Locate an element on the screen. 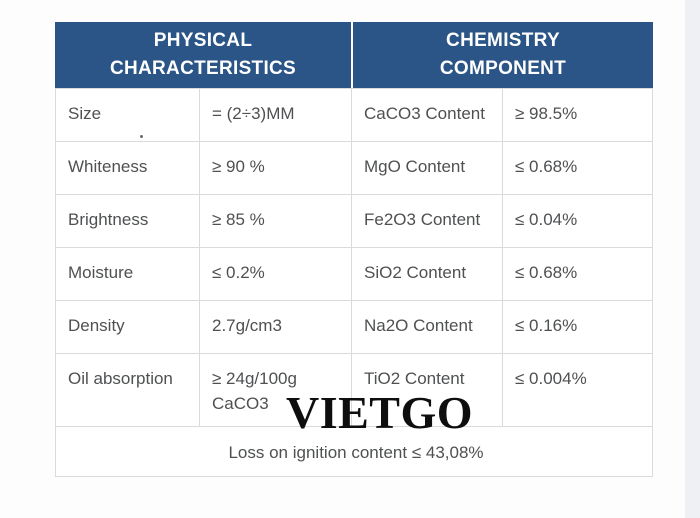 This screenshot has height=518, width=700. physical-property-label-cell: Oil absorption is located at coordinates (128, 391).